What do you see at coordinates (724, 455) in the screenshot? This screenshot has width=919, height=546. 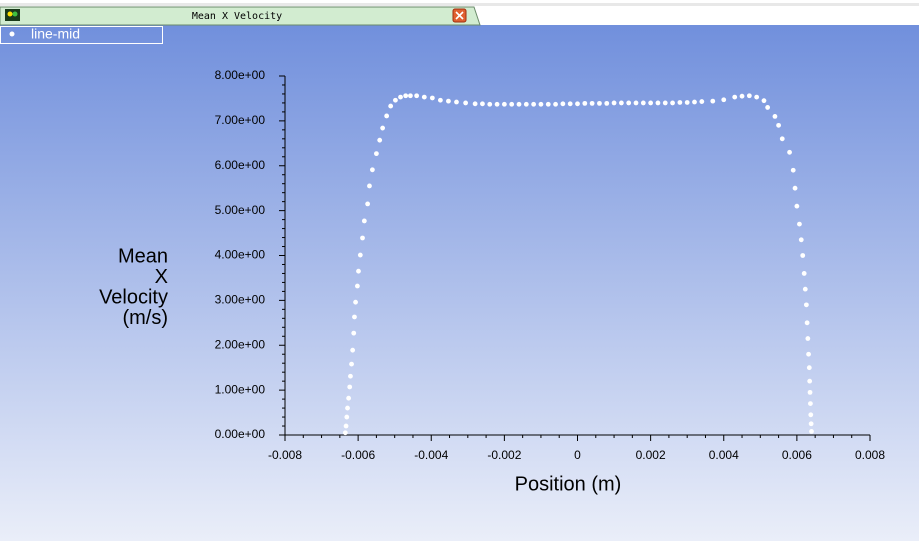 I see `x-tick-label: 0.004` at bounding box center [724, 455].